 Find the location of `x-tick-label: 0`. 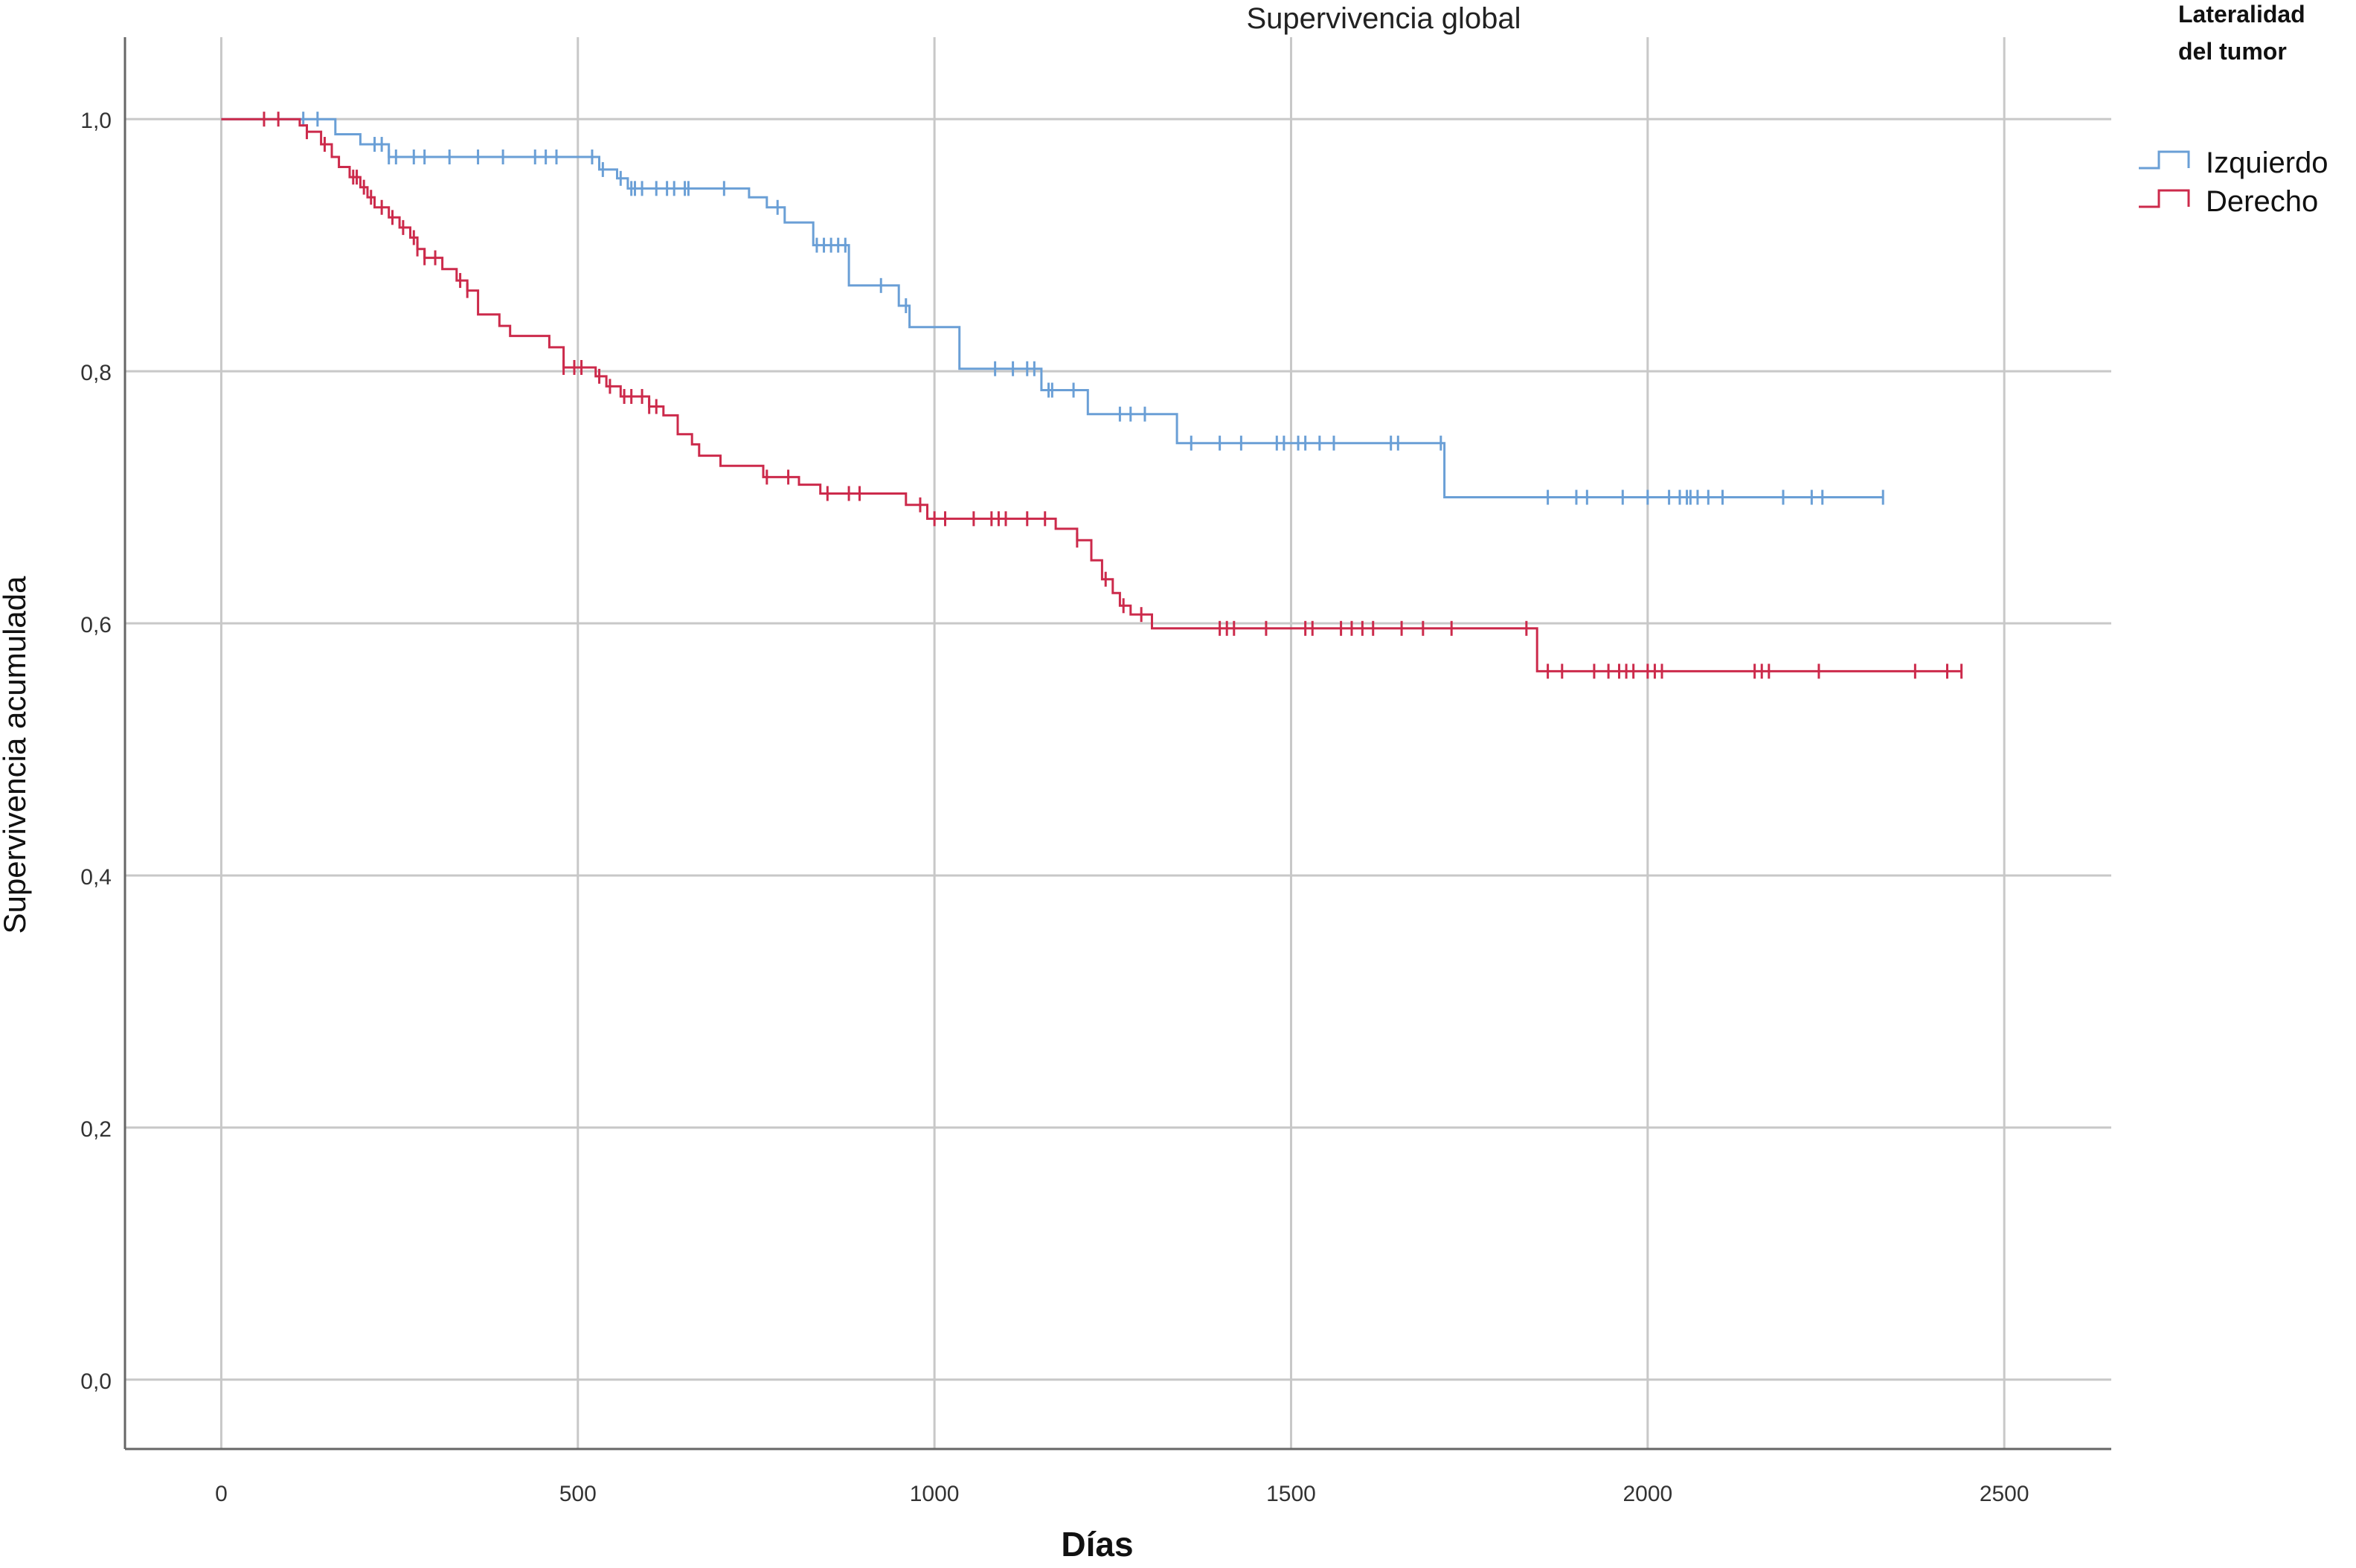

x-tick-label: 0 is located at coordinates (221, 1494).